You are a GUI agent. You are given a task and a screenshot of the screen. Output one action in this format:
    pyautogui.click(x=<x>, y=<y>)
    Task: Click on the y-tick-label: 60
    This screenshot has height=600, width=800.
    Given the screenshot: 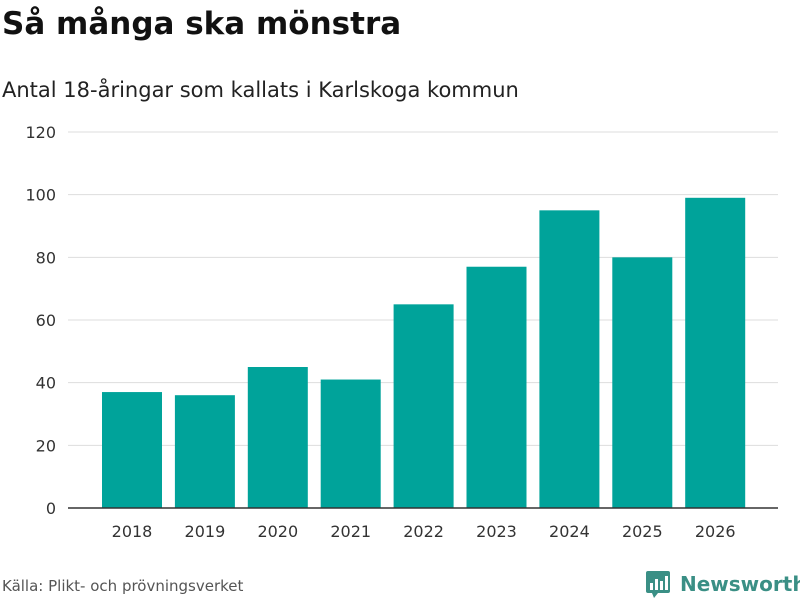 What is the action you would take?
    pyautogui.click(x=46, y=320)
    